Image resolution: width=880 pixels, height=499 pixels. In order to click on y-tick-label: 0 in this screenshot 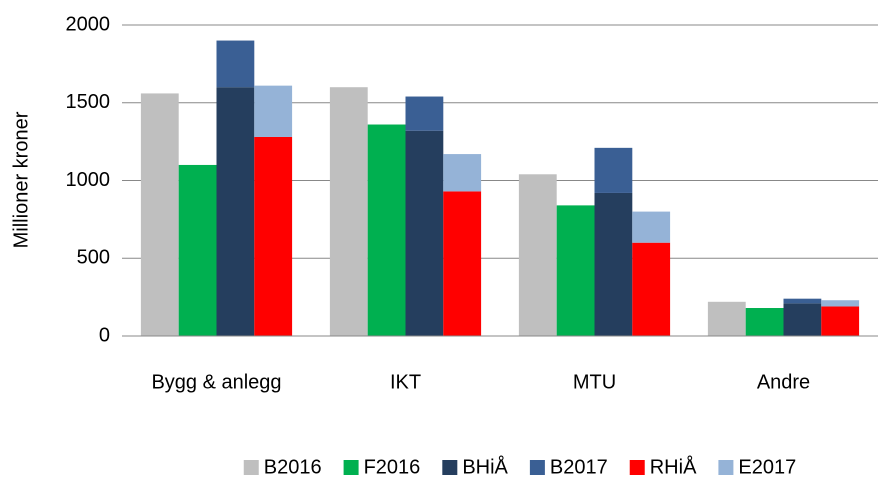, I will do `click(104, 335)`.